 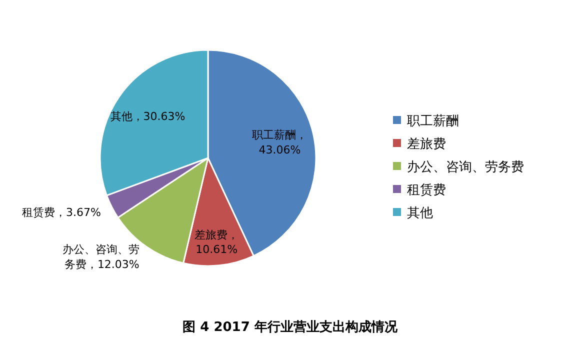 What do you see at coordinates (465, 167) in the screenshot?
I see `legend-label: 办公、咨询、劳务费` at bounding box center [465, 167].